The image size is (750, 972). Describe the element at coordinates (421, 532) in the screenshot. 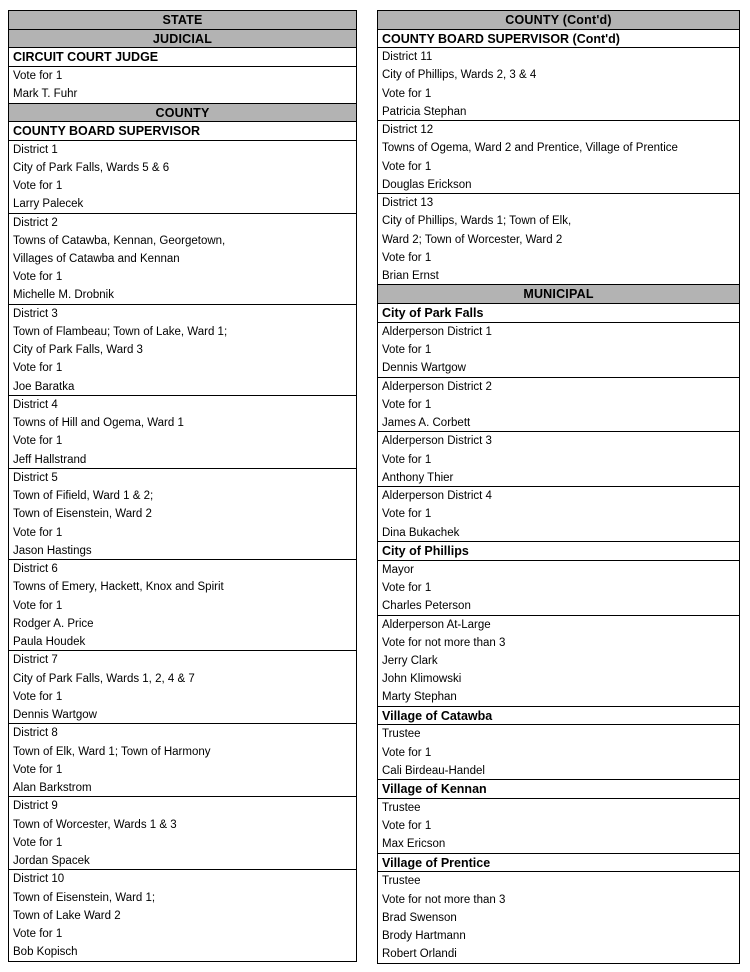

I see `candidate-name: Dina Bukachek` at that location.